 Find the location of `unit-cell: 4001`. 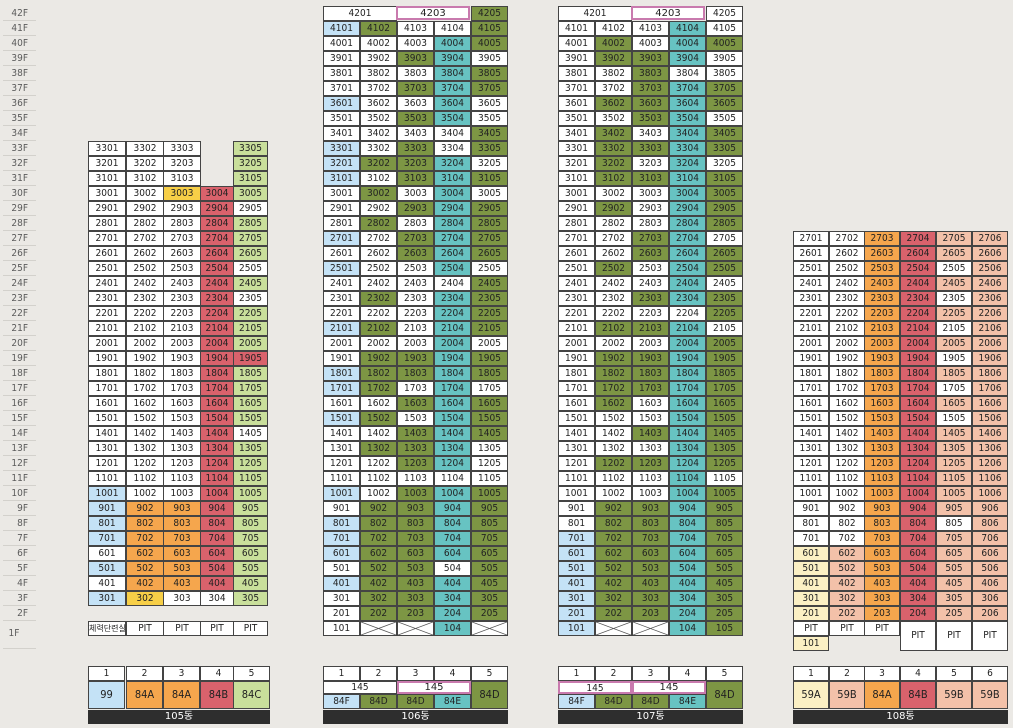

unit-cell: 4001 is located at coordinates (576, 43).